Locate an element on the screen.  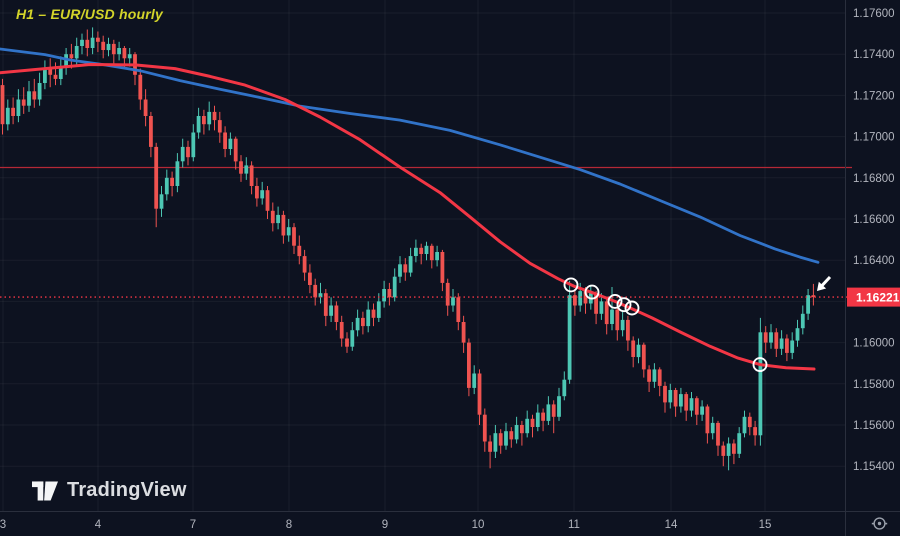
svg-text: 14 is located at coordinates (671, 525).